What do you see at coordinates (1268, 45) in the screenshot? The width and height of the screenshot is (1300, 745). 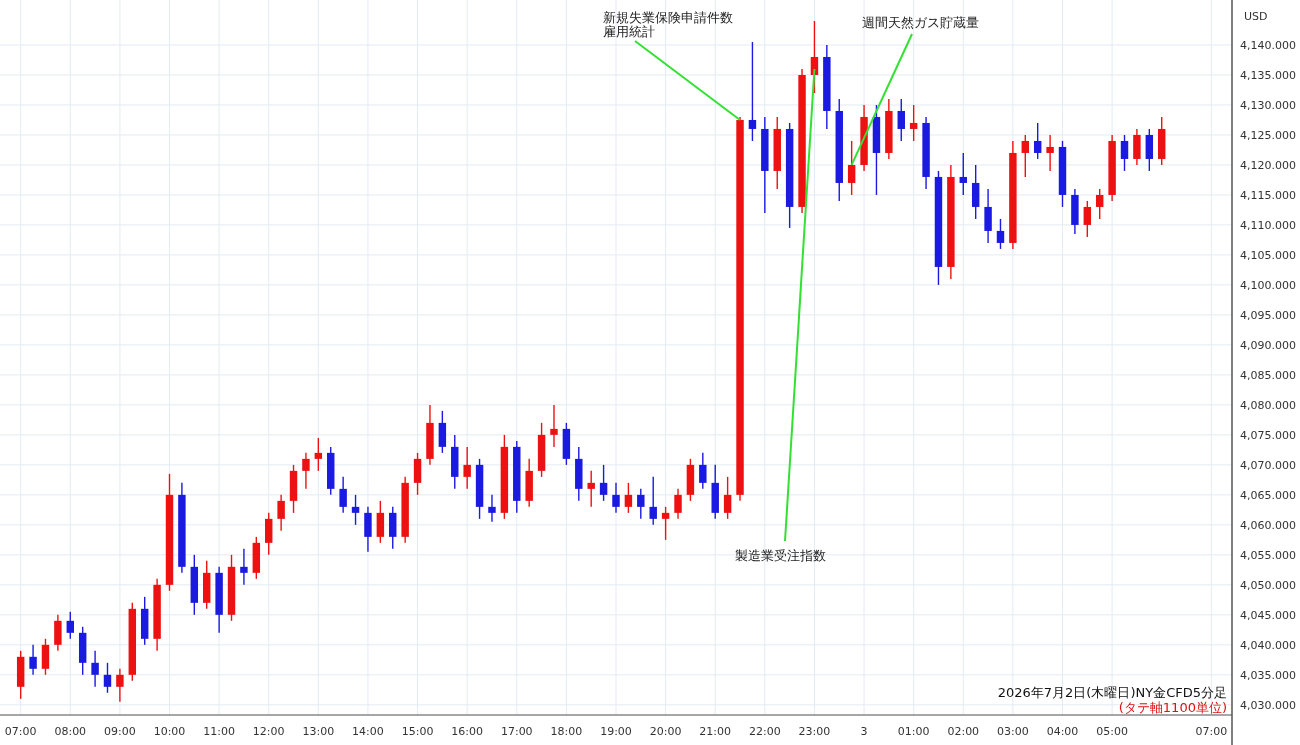 I see `y-tick-label: 4,140.000` at bounding box center [1268, 45].